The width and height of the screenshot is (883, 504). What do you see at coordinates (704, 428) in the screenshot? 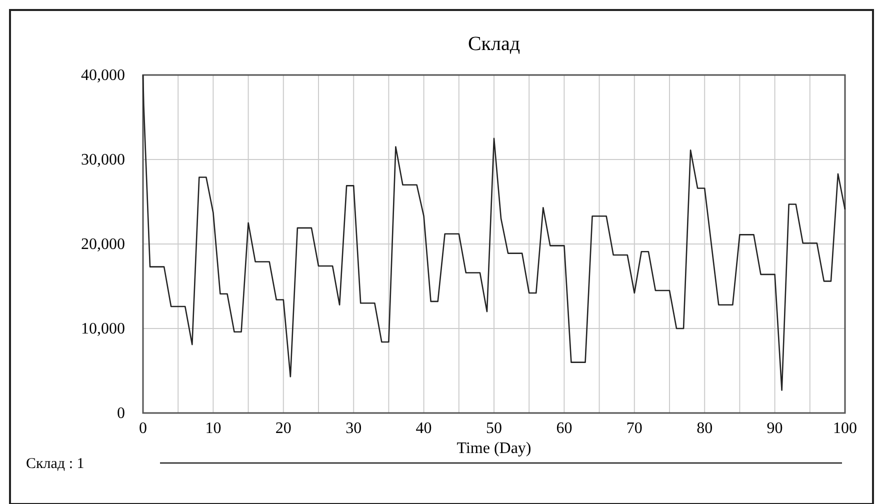
I see `x-tick-label: 80` at bounding box center [704, 428].